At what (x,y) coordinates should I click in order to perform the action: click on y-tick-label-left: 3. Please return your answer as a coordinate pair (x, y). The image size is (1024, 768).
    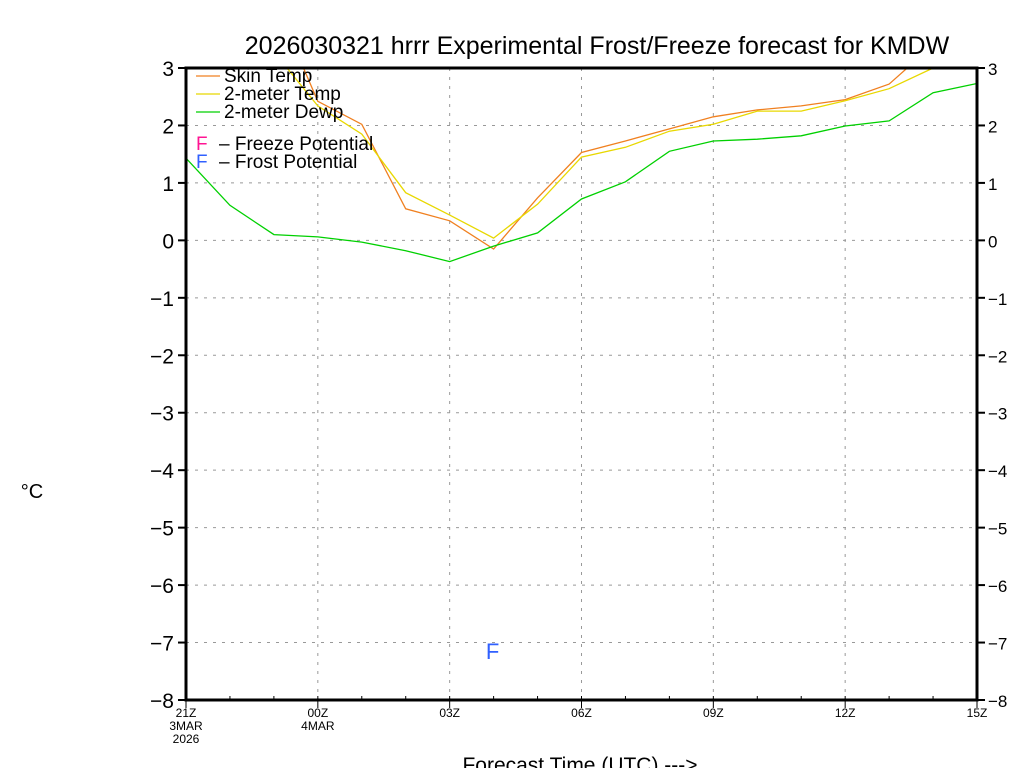
    Looking at the image, I should click on (168, 69).